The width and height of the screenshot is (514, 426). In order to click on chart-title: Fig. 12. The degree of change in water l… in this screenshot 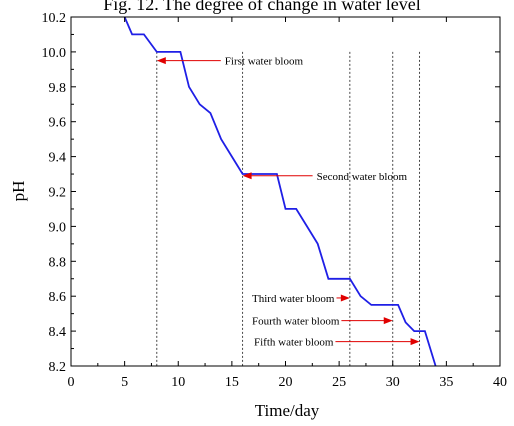, I will do `click(262, 7)`.